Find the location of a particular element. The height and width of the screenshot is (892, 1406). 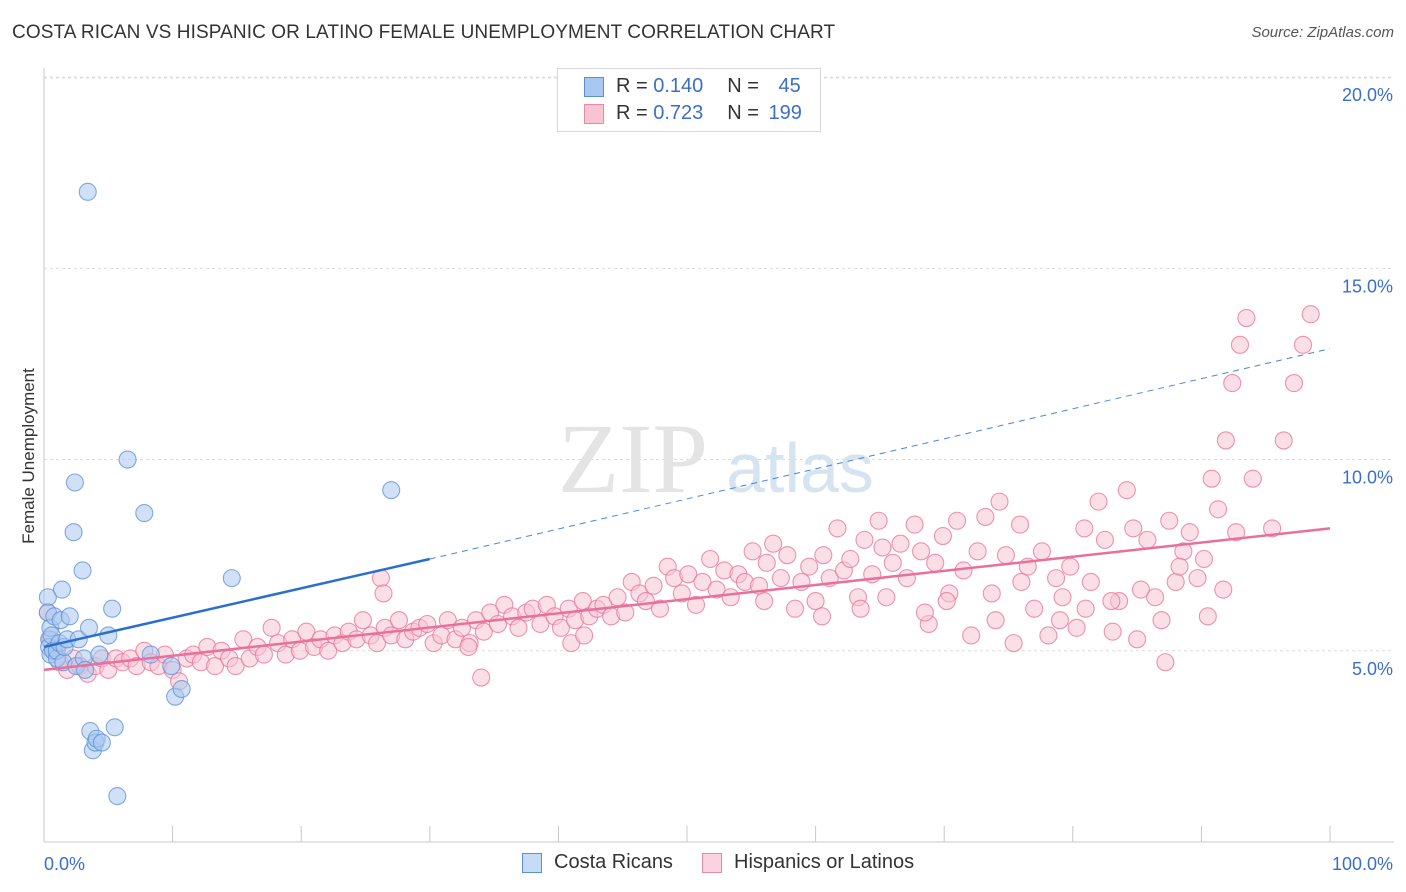

legend-r-value: 0.140 is located at coordinates (678, 86).